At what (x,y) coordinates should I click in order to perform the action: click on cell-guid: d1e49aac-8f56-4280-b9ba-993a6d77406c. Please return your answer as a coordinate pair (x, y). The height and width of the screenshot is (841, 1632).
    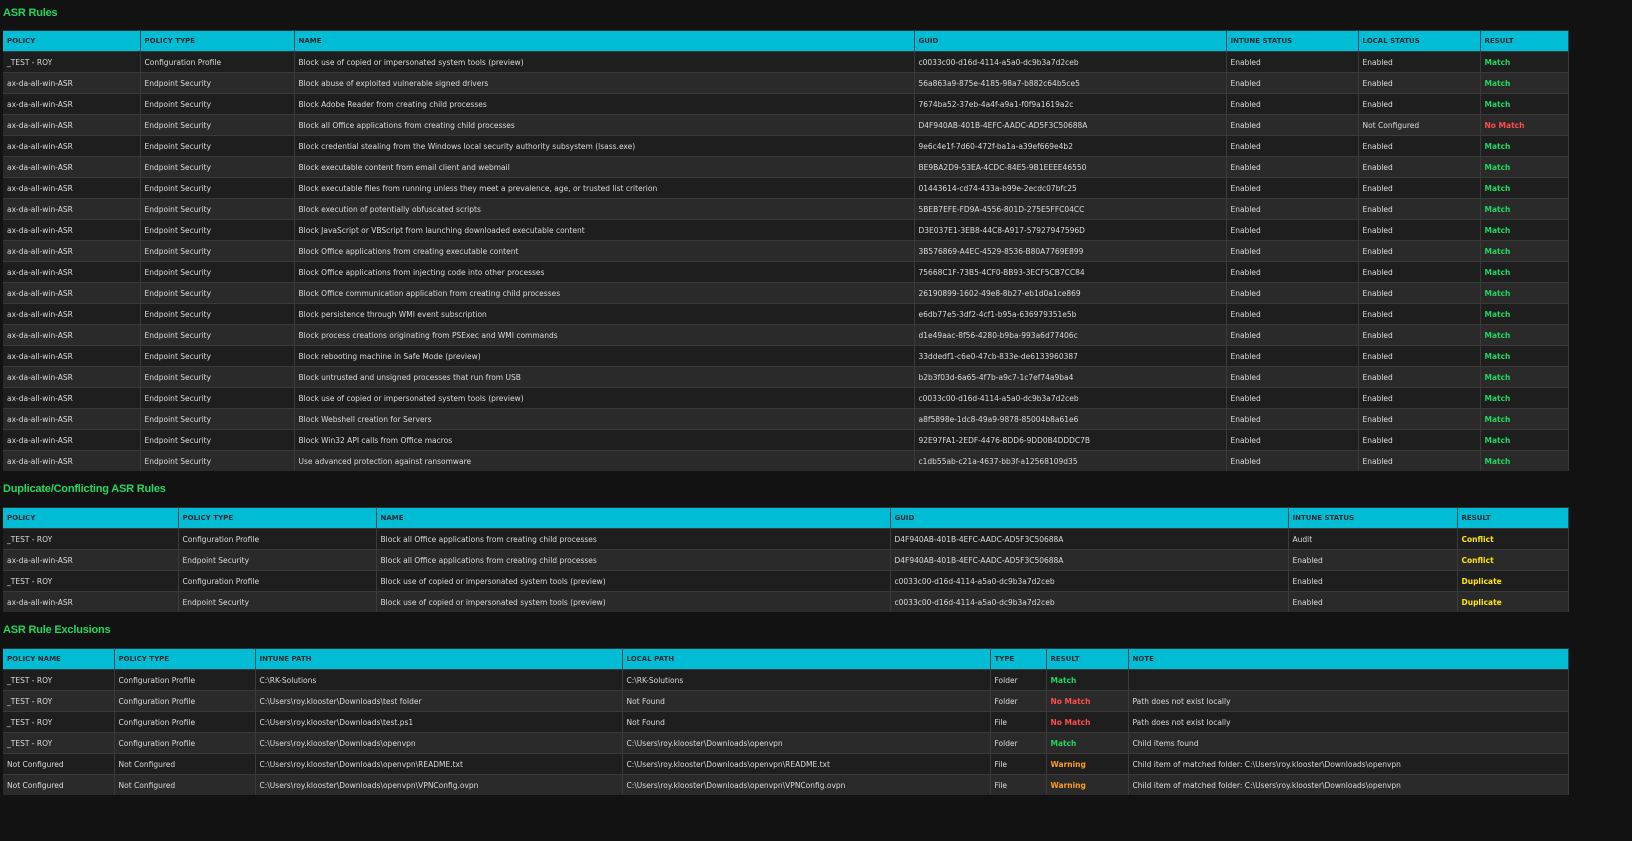
    Looking at the image, I should click on (1070, 335).